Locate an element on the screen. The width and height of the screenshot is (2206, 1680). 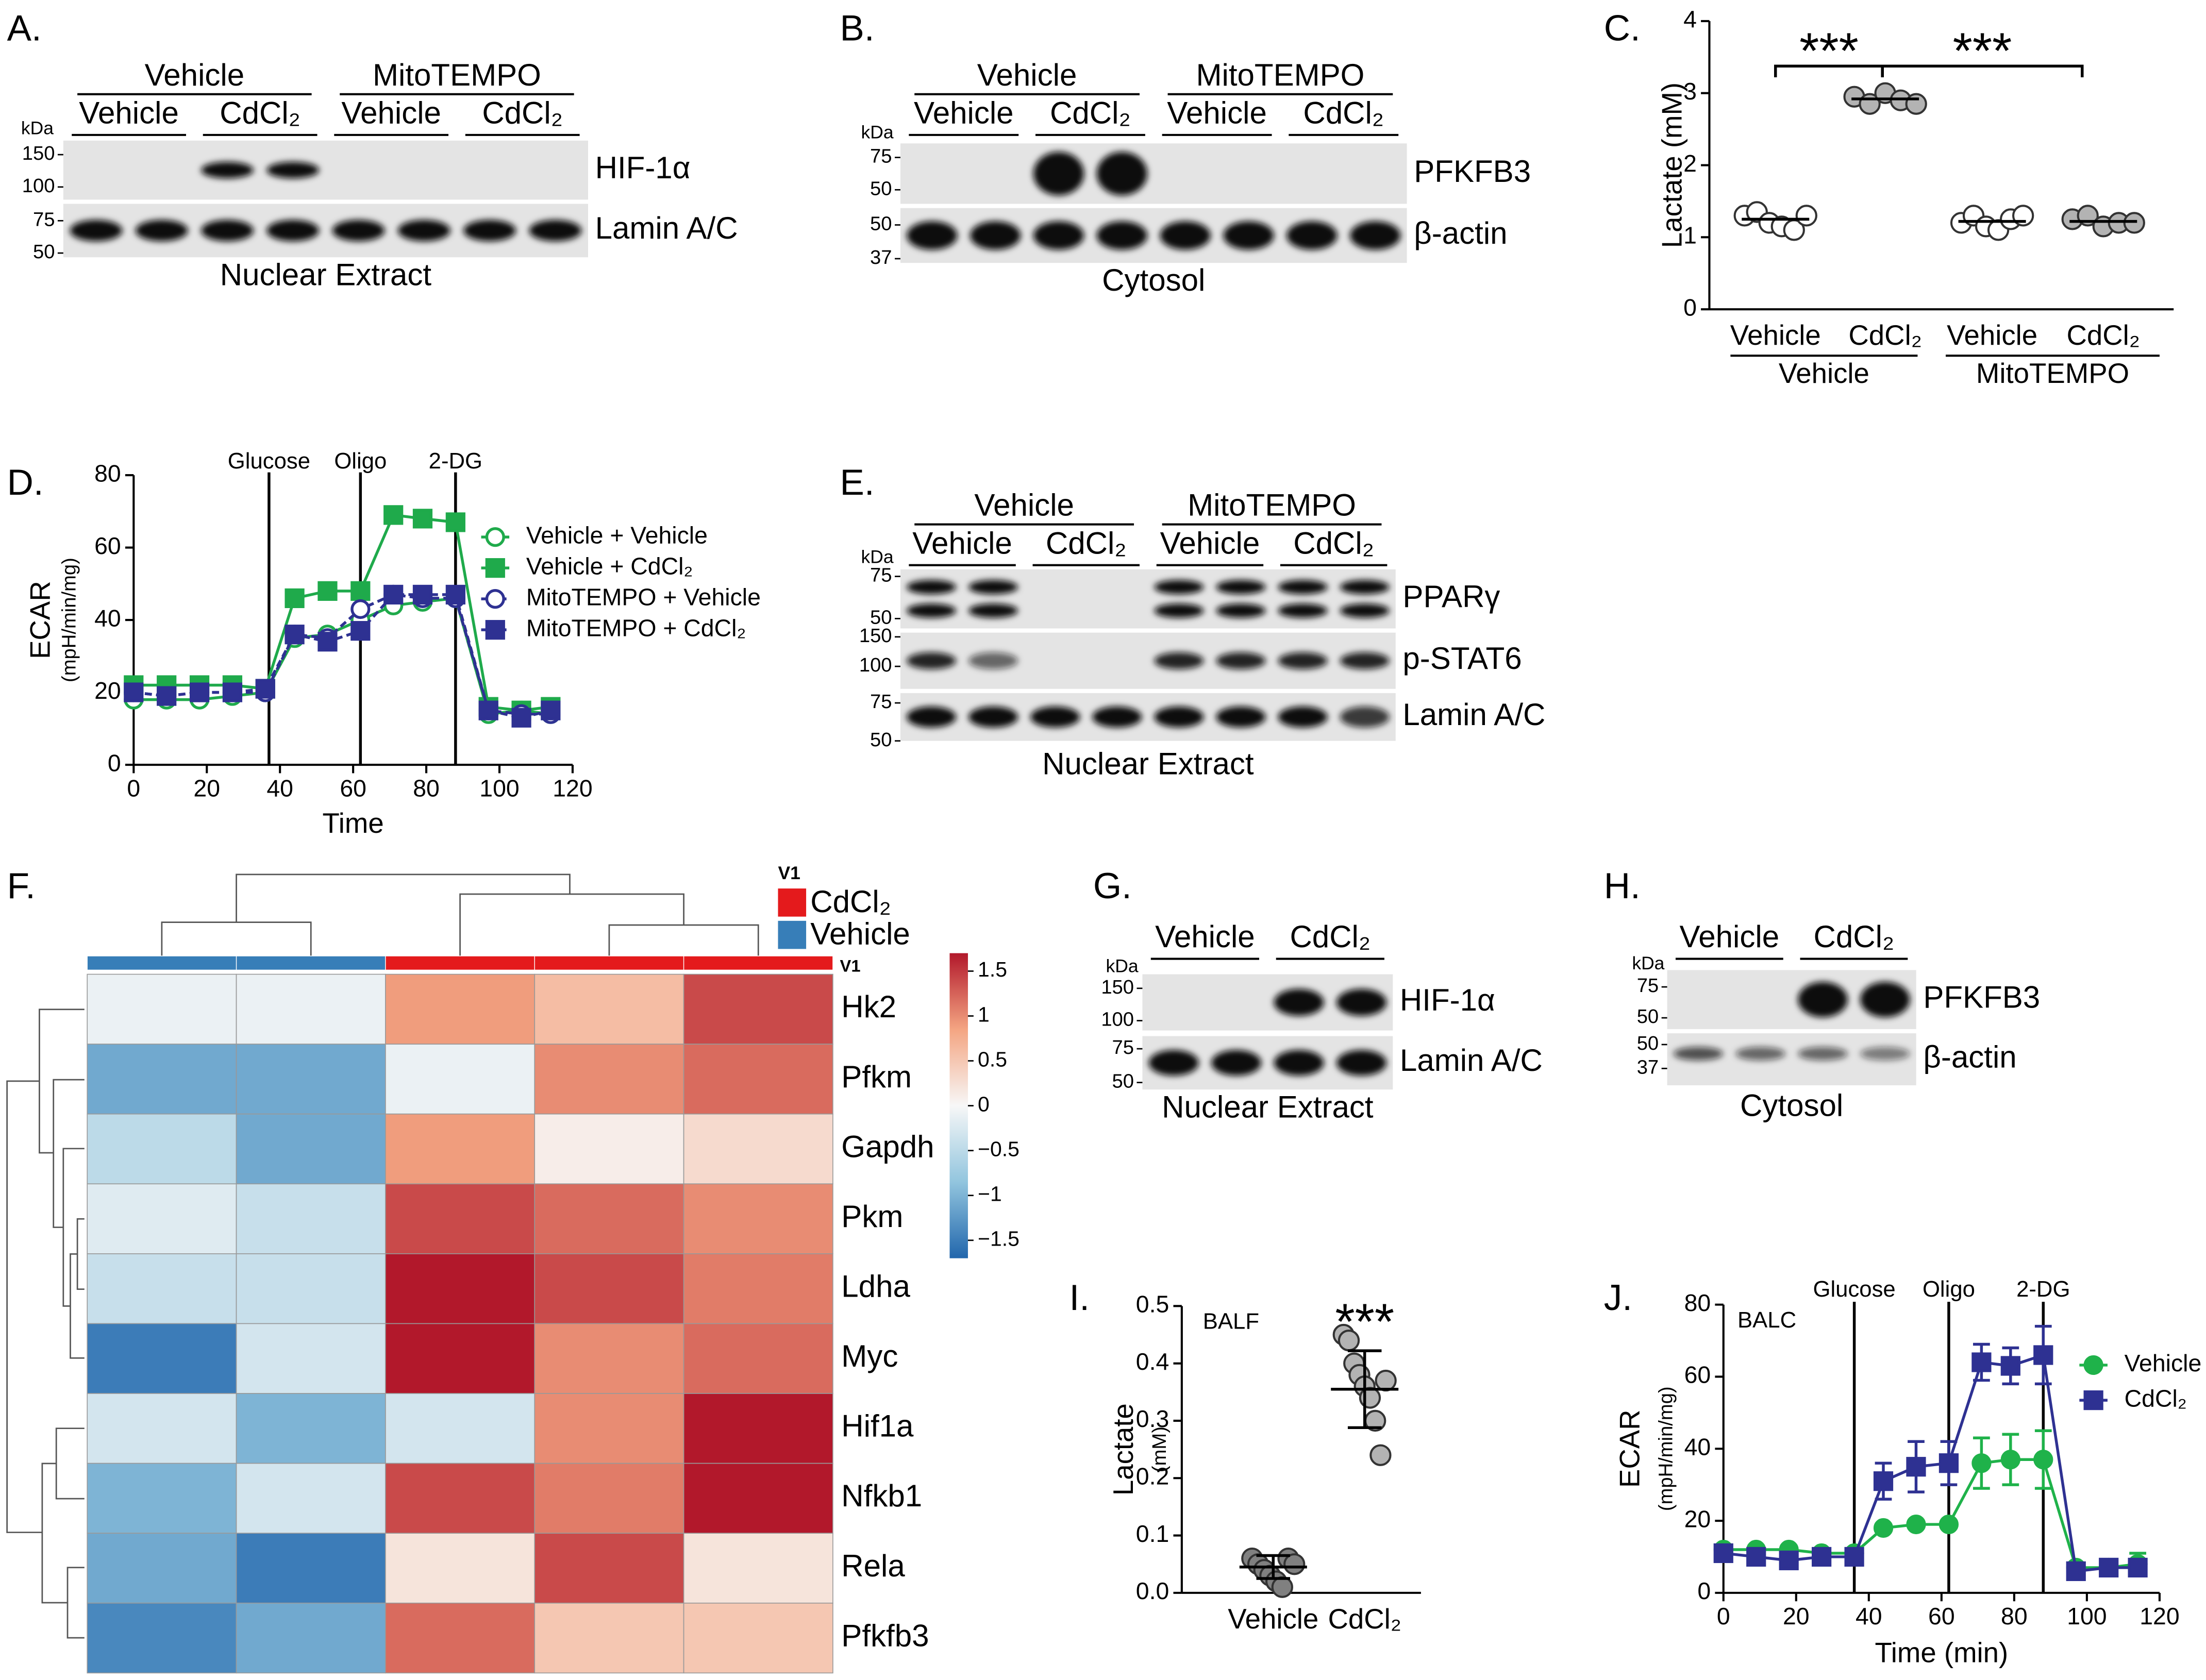
legend-label: MitoTEMPO + CdCl₂ is located at coordinates (636, 627).